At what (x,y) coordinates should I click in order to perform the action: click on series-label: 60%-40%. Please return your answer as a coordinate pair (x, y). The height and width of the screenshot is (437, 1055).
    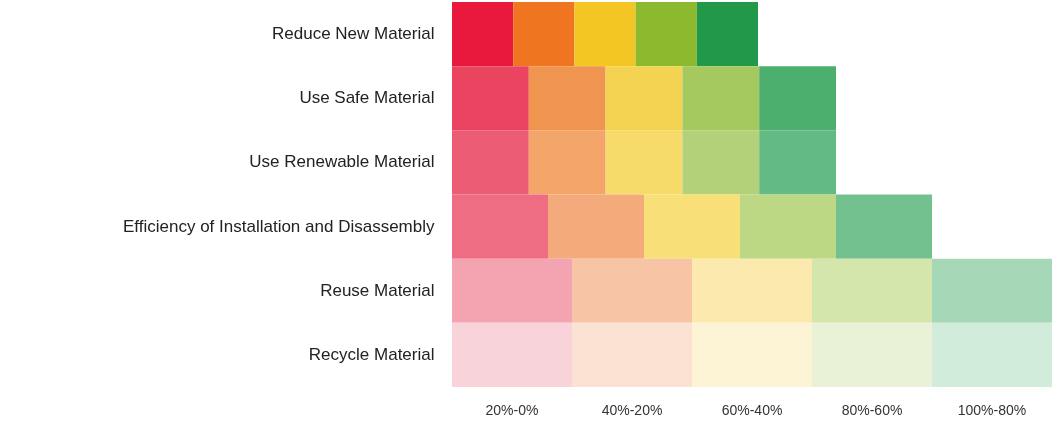
    Looking at the image, I should click on (752, 410).